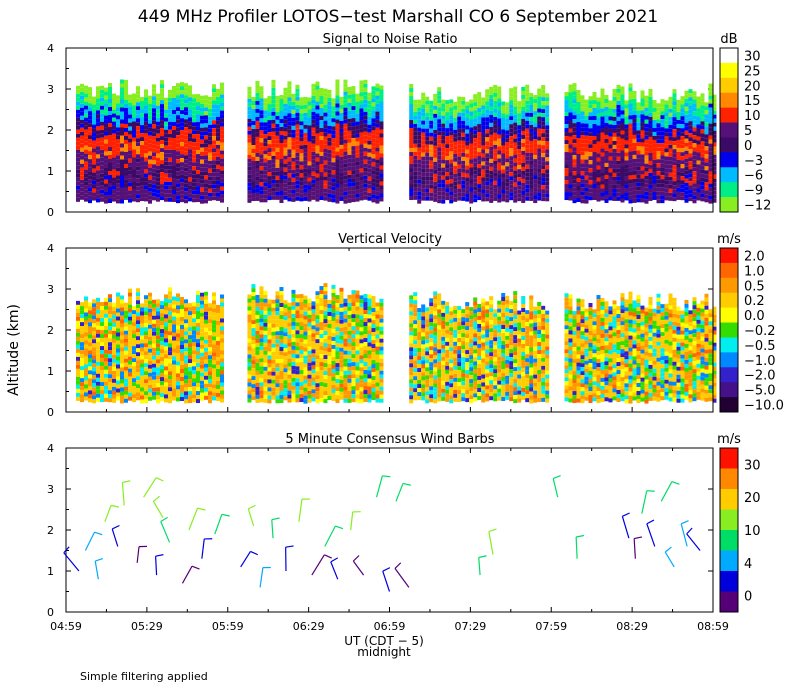 This screenshot has width=800, height=700. Describe the element at coordinates (729, 115) in the screenshot. I see `colorbar-swatch` at that location.